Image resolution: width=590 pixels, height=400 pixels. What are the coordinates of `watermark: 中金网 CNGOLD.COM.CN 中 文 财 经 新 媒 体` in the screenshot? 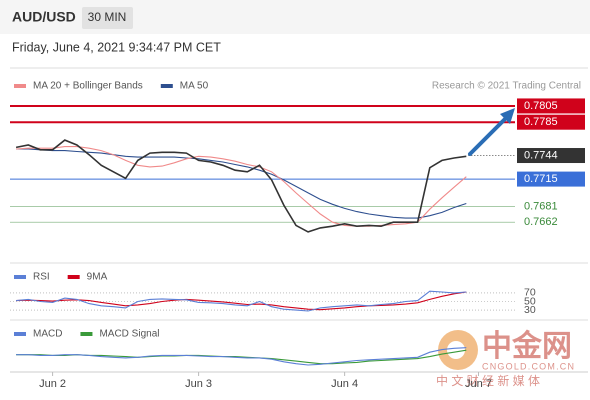 It's located at (505, 358).